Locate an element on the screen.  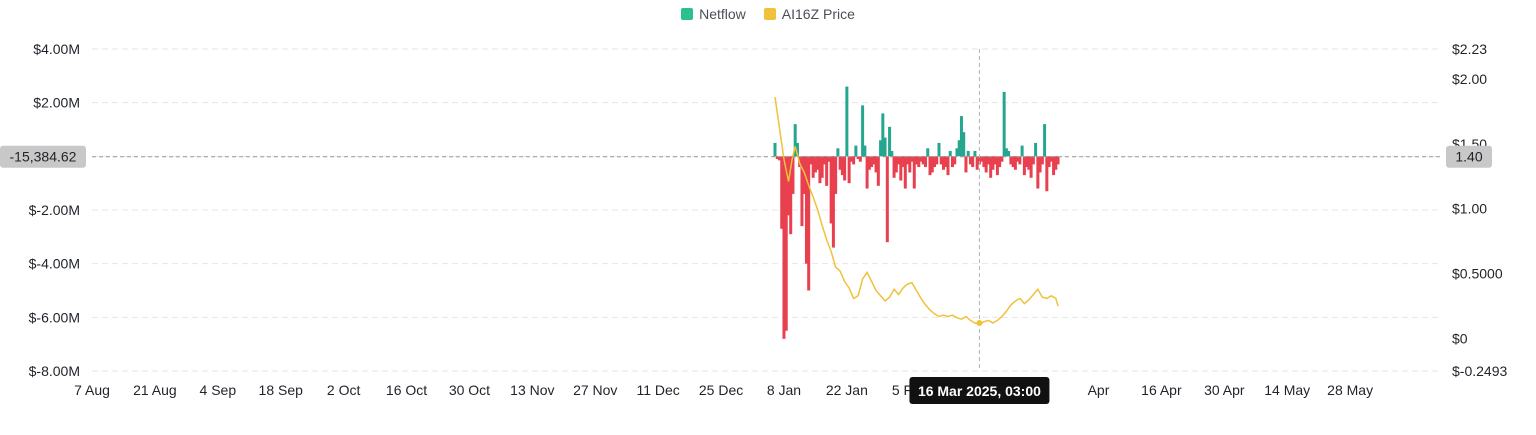
x-tick-label: 16 Apr is located at coordinates (1161, 390).